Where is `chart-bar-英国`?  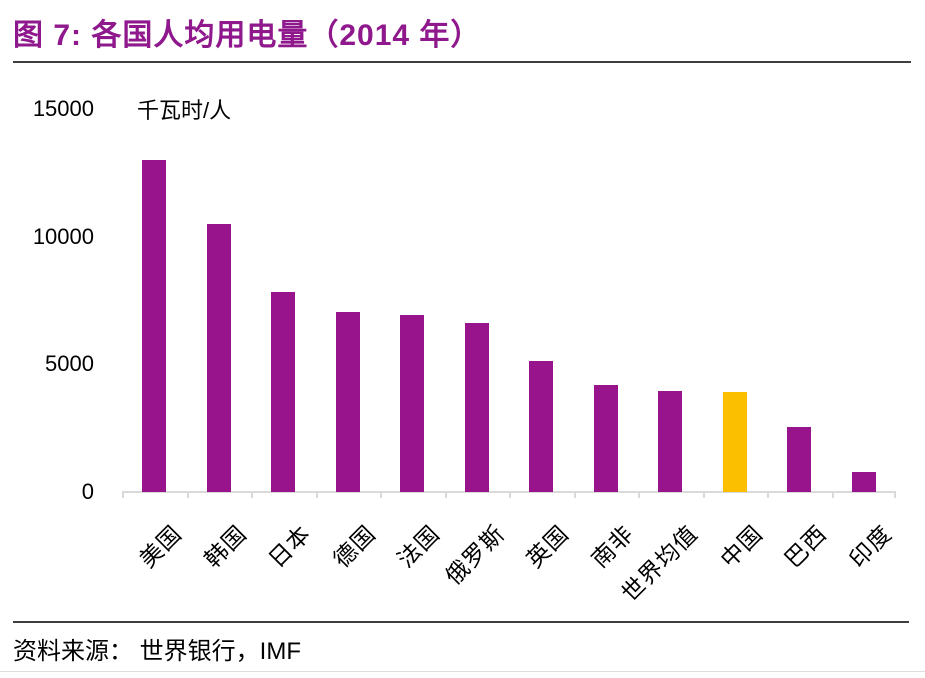 chart-bar-英国 is located at coordinates (541, 426).